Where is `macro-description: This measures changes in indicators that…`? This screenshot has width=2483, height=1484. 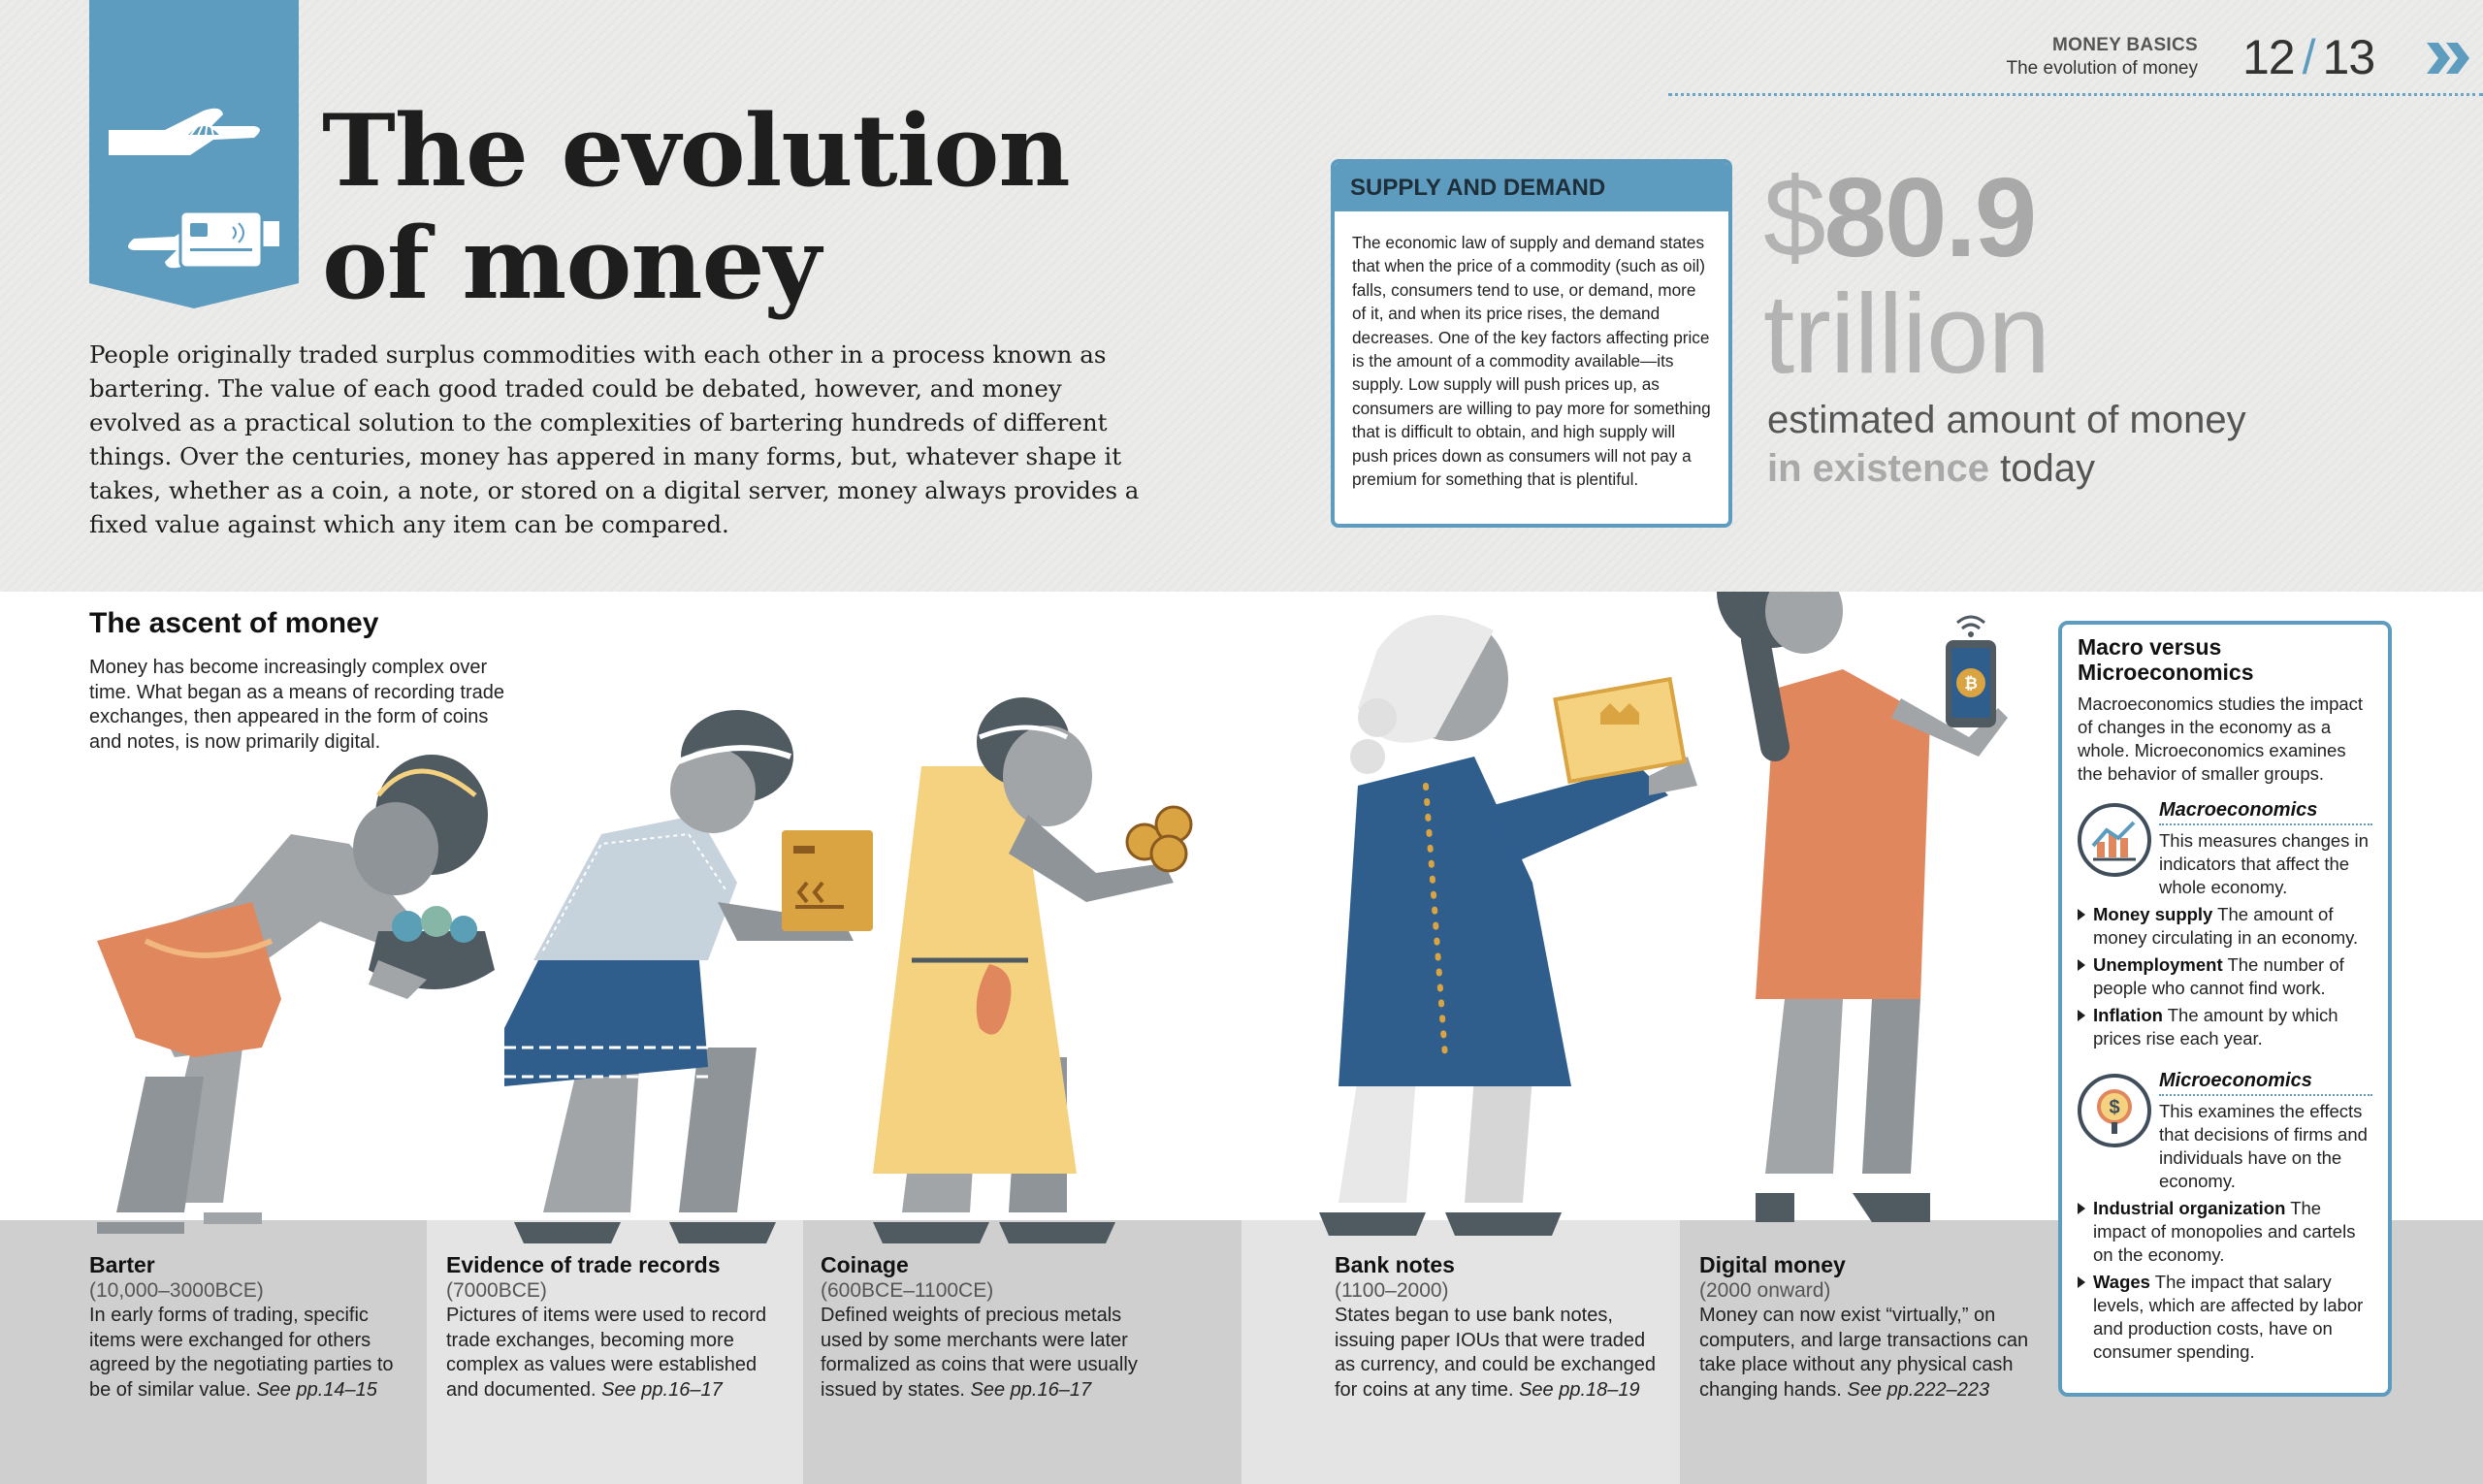 macro-description: This measures changes in indicators that… is located at coordinates (2264, 863).